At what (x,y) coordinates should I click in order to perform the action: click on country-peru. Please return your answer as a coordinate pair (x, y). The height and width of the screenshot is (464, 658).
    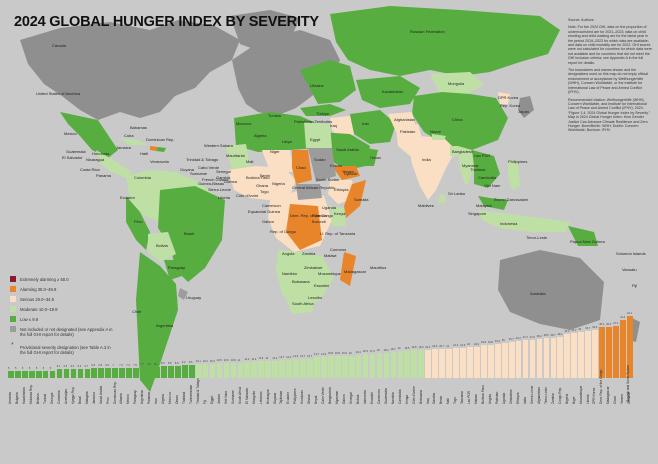
    Looking at the image, I should click on (138, 223).